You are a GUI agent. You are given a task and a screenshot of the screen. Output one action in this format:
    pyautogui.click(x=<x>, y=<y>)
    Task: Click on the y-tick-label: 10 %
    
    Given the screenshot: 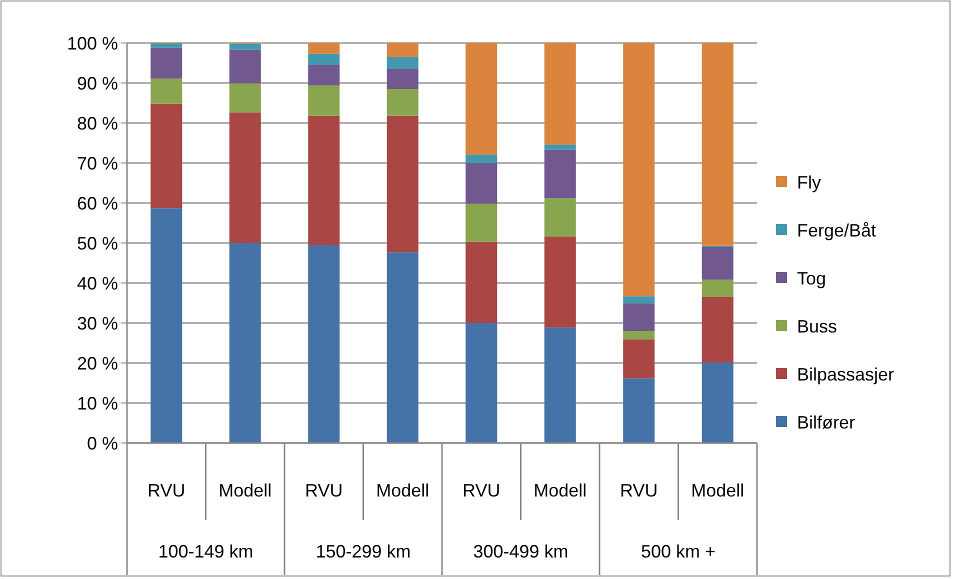 What is the action you would take?
    pyautogui.click(x=97, y=403)
    